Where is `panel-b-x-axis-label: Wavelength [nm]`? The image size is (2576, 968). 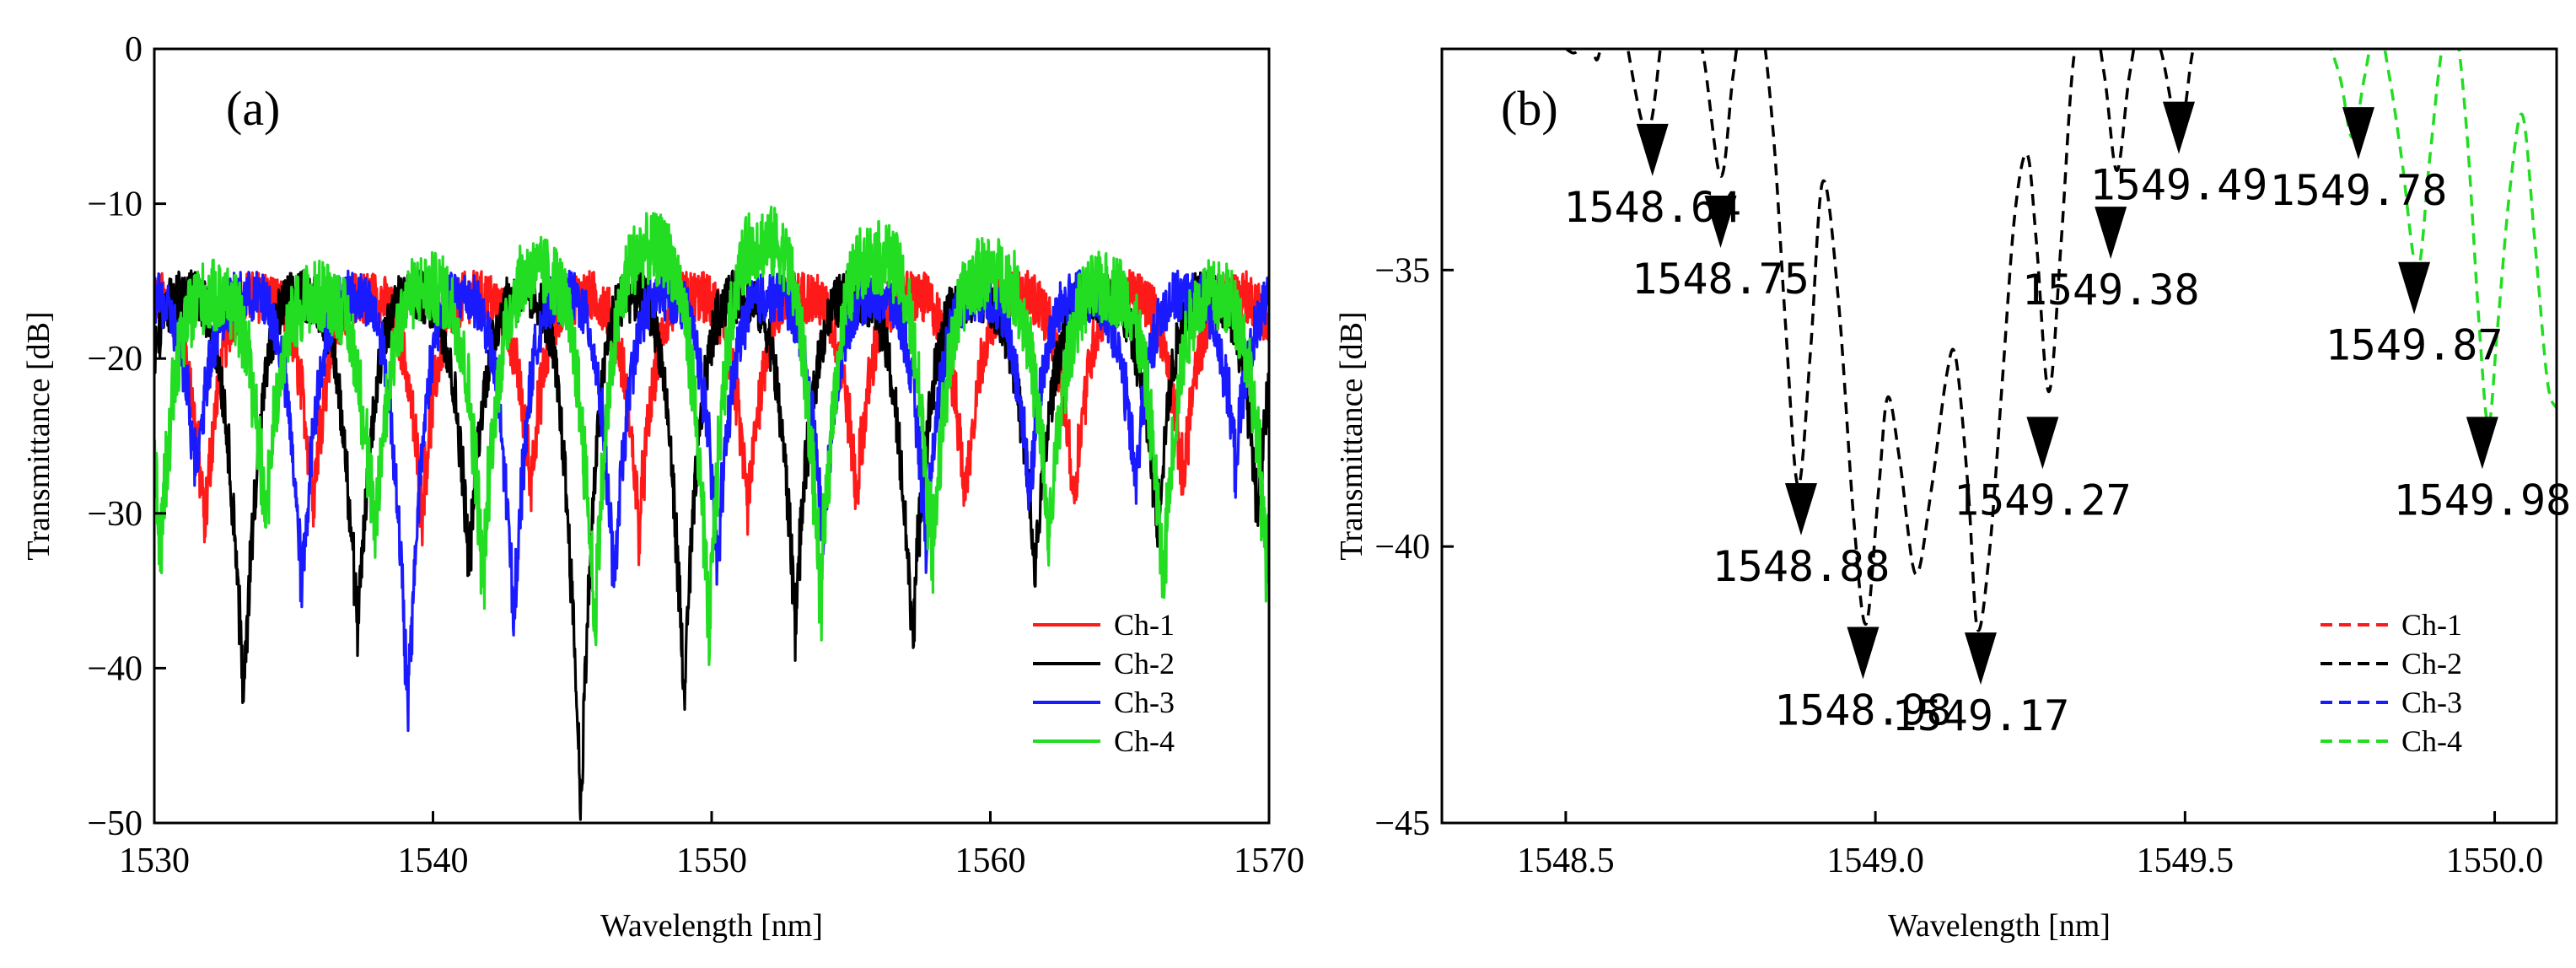
panel-b-x-axis-label: Wavelength [nm] is located at coordinates (1999, 926).